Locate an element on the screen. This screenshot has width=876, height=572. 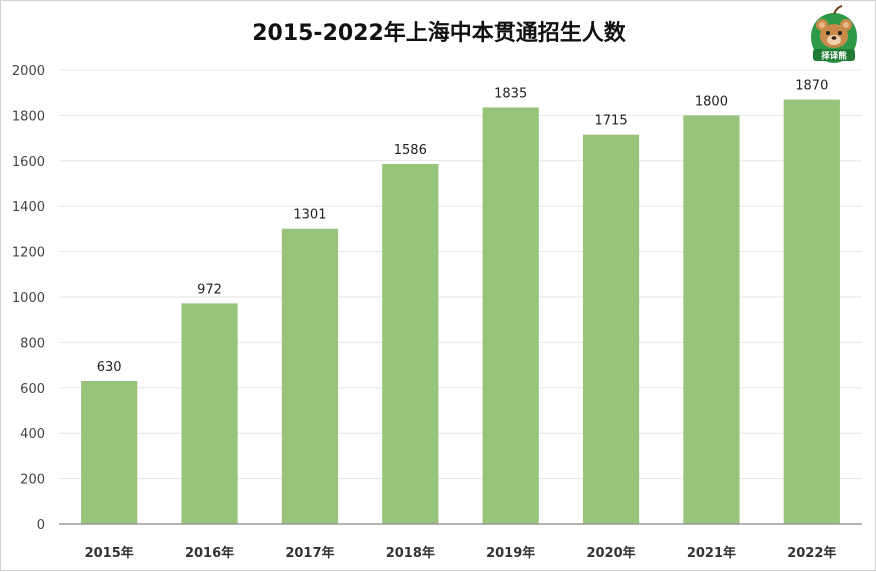
x-tick-label: 2022年 is located at coordinates (811, 553).